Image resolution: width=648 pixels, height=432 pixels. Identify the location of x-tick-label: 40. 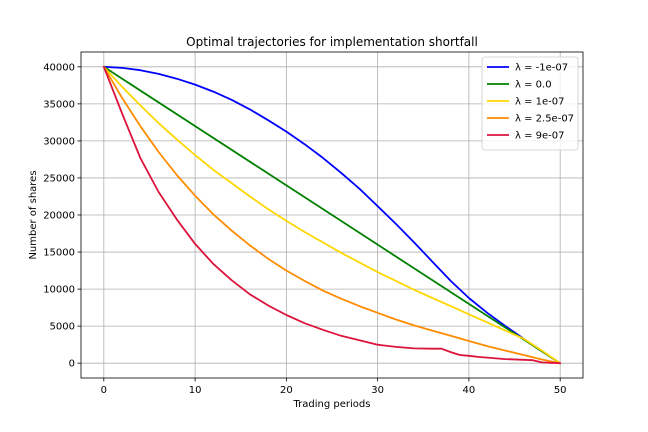
(469, 390).